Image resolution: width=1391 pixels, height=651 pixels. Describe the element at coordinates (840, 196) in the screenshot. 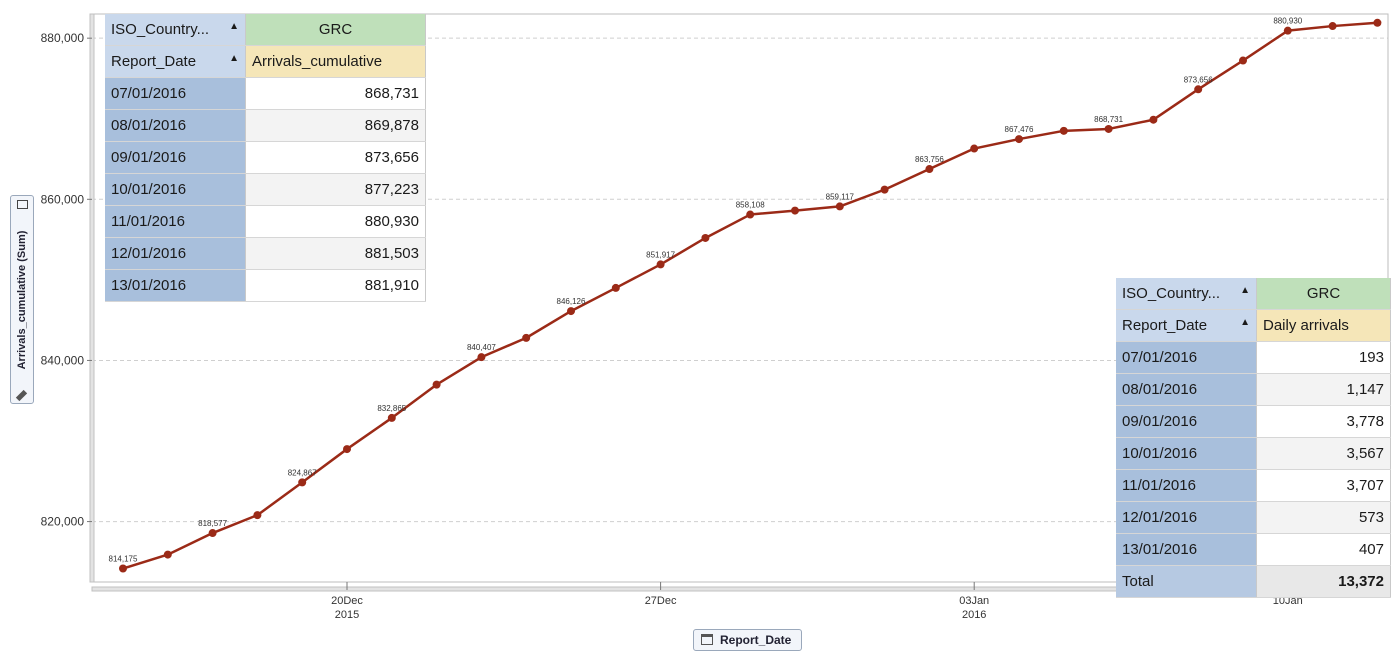

I see `data-label: 859,117` at that location.